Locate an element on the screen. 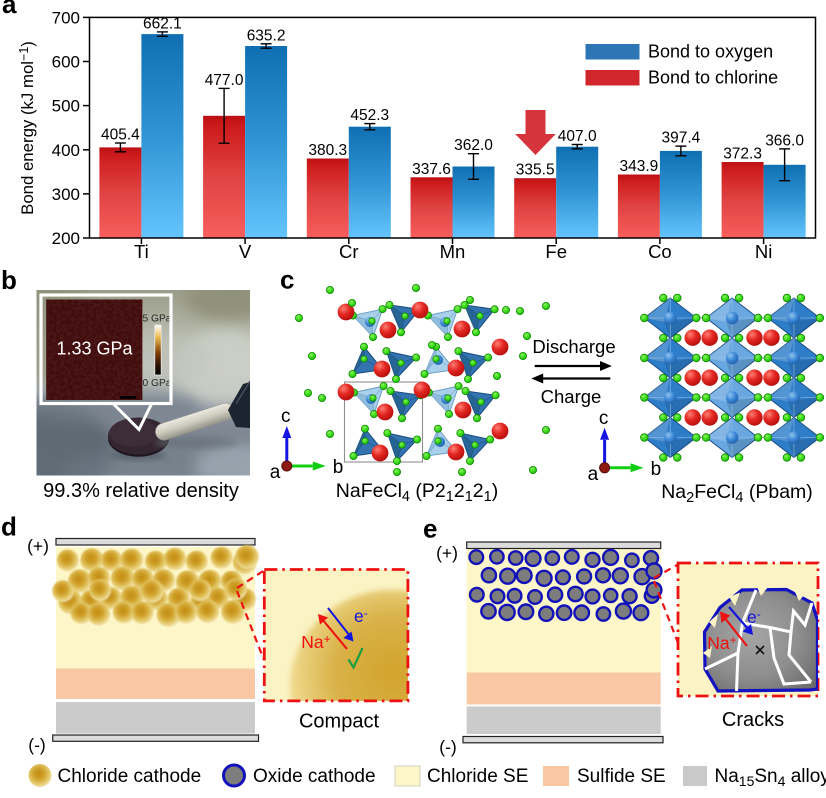 This screenshot has height=798, width=826. svg-text: 380.3 is located at coordinates (327, 150).